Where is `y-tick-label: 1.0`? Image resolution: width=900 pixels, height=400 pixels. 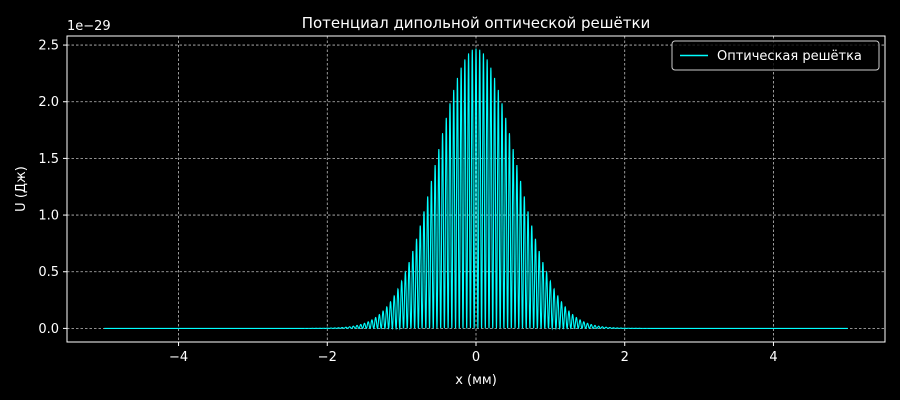 y-tick-label: 1.0 is located at coordinates (48, 216).